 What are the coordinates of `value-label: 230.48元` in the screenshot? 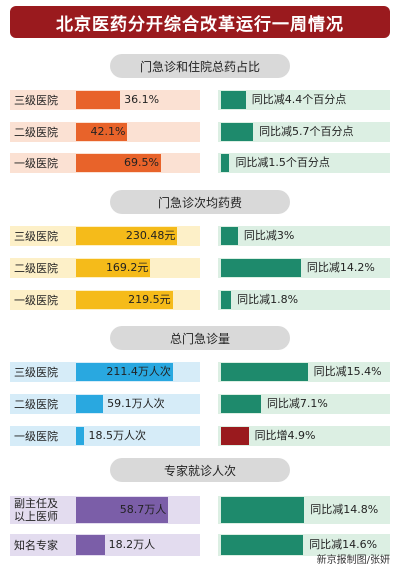 It's located at (150, 235).